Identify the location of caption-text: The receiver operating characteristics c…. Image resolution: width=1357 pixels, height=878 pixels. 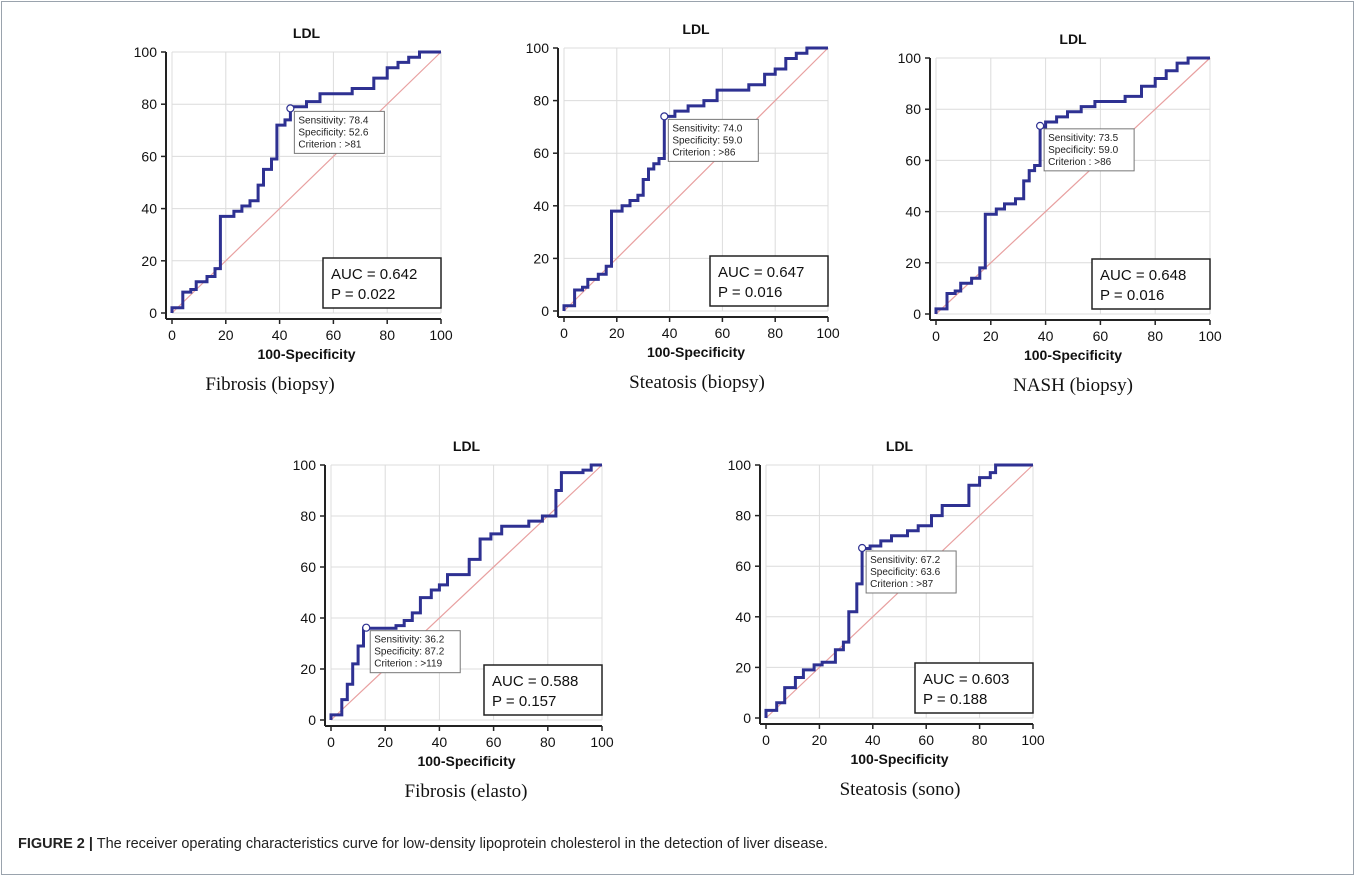
(462, 844).